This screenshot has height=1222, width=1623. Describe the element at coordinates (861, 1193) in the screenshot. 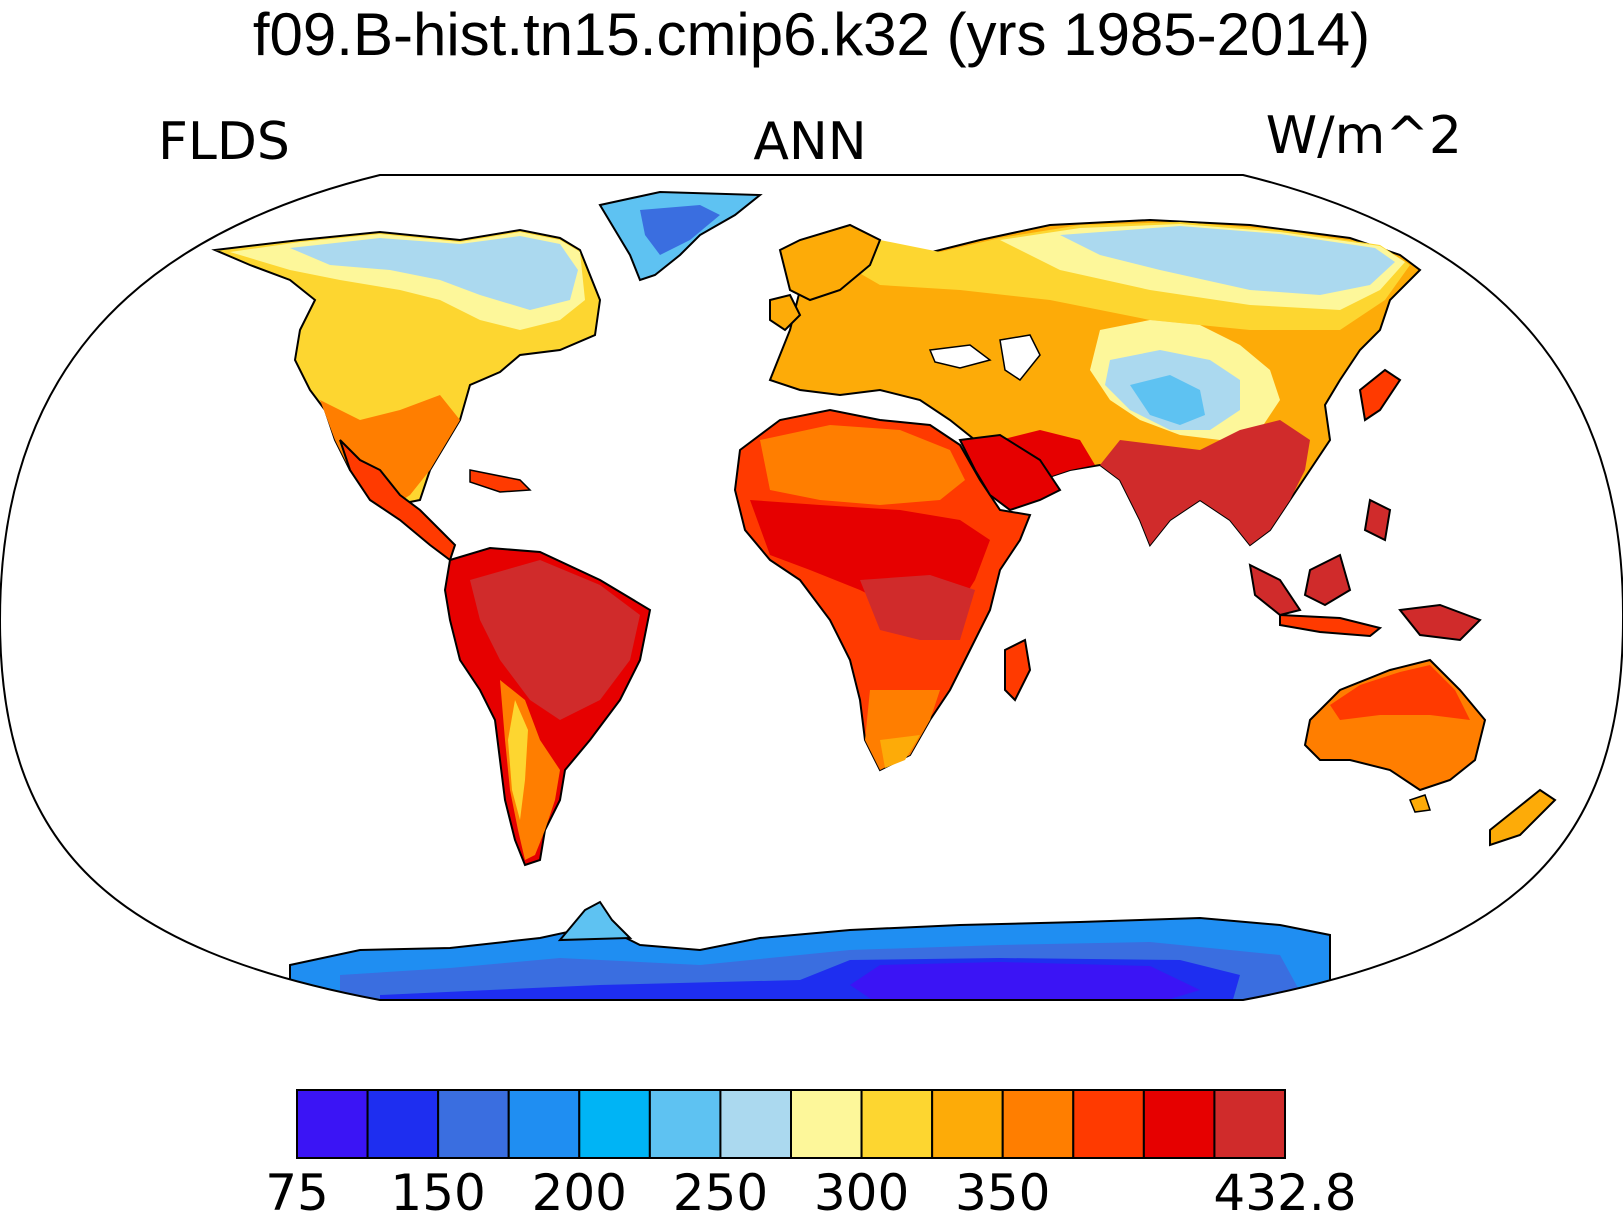

I see `colorbar-tick-label: 300` at that location.